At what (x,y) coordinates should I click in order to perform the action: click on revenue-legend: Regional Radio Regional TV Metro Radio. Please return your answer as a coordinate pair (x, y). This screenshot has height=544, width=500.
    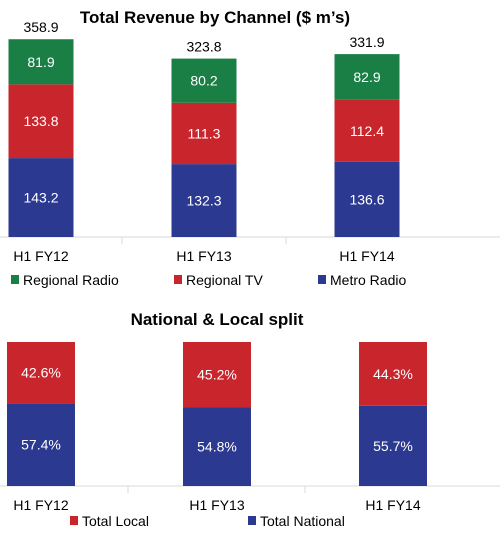
    Looking at the image, I should click on (208, 280).